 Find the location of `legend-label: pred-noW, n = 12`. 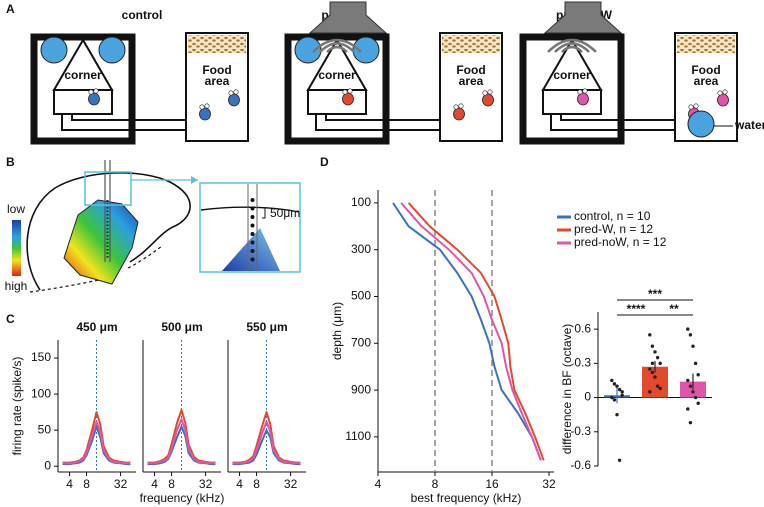

legend-label: pred-noW, n = 12 is located at coordinates (620, 242).